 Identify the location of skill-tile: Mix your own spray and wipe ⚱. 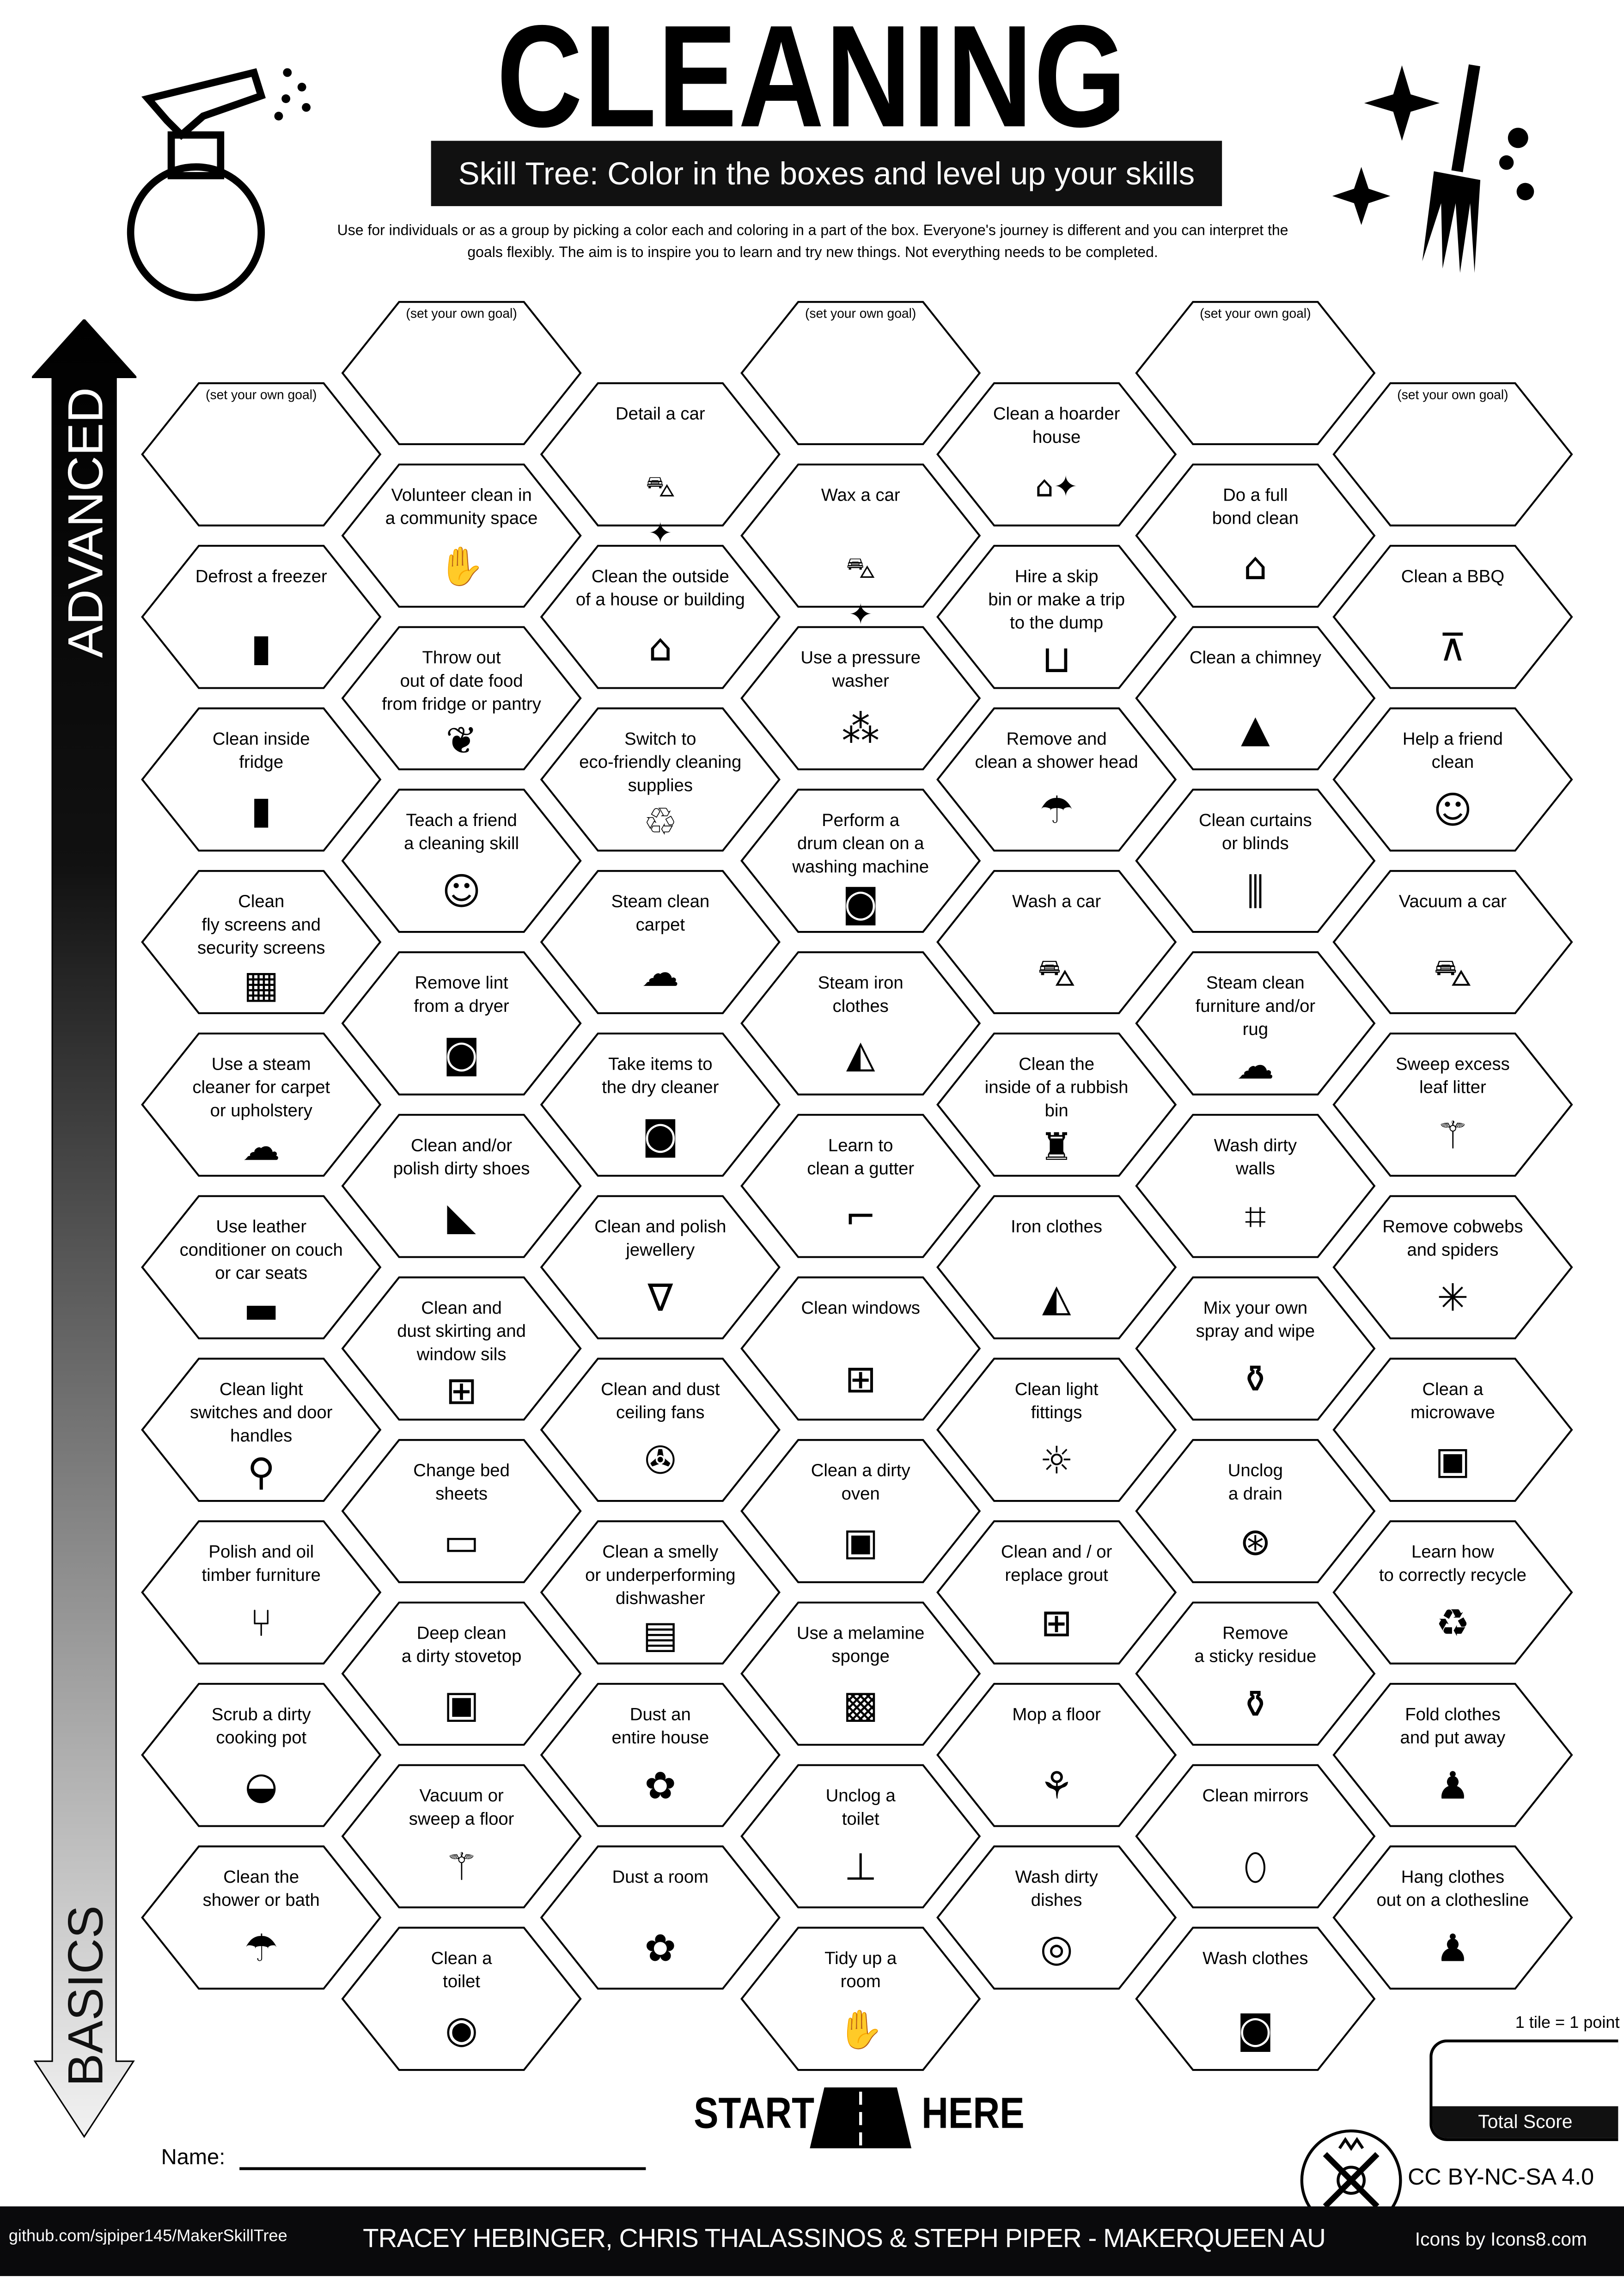
(1255, 1348).